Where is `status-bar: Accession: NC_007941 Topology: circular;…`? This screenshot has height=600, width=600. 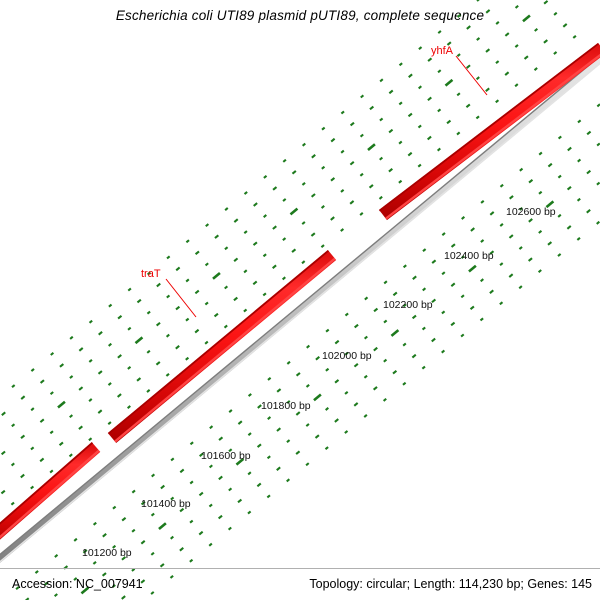 status-bar: Accession: NC_007941 Topology: circular;… is located at coordinates (300, 584).